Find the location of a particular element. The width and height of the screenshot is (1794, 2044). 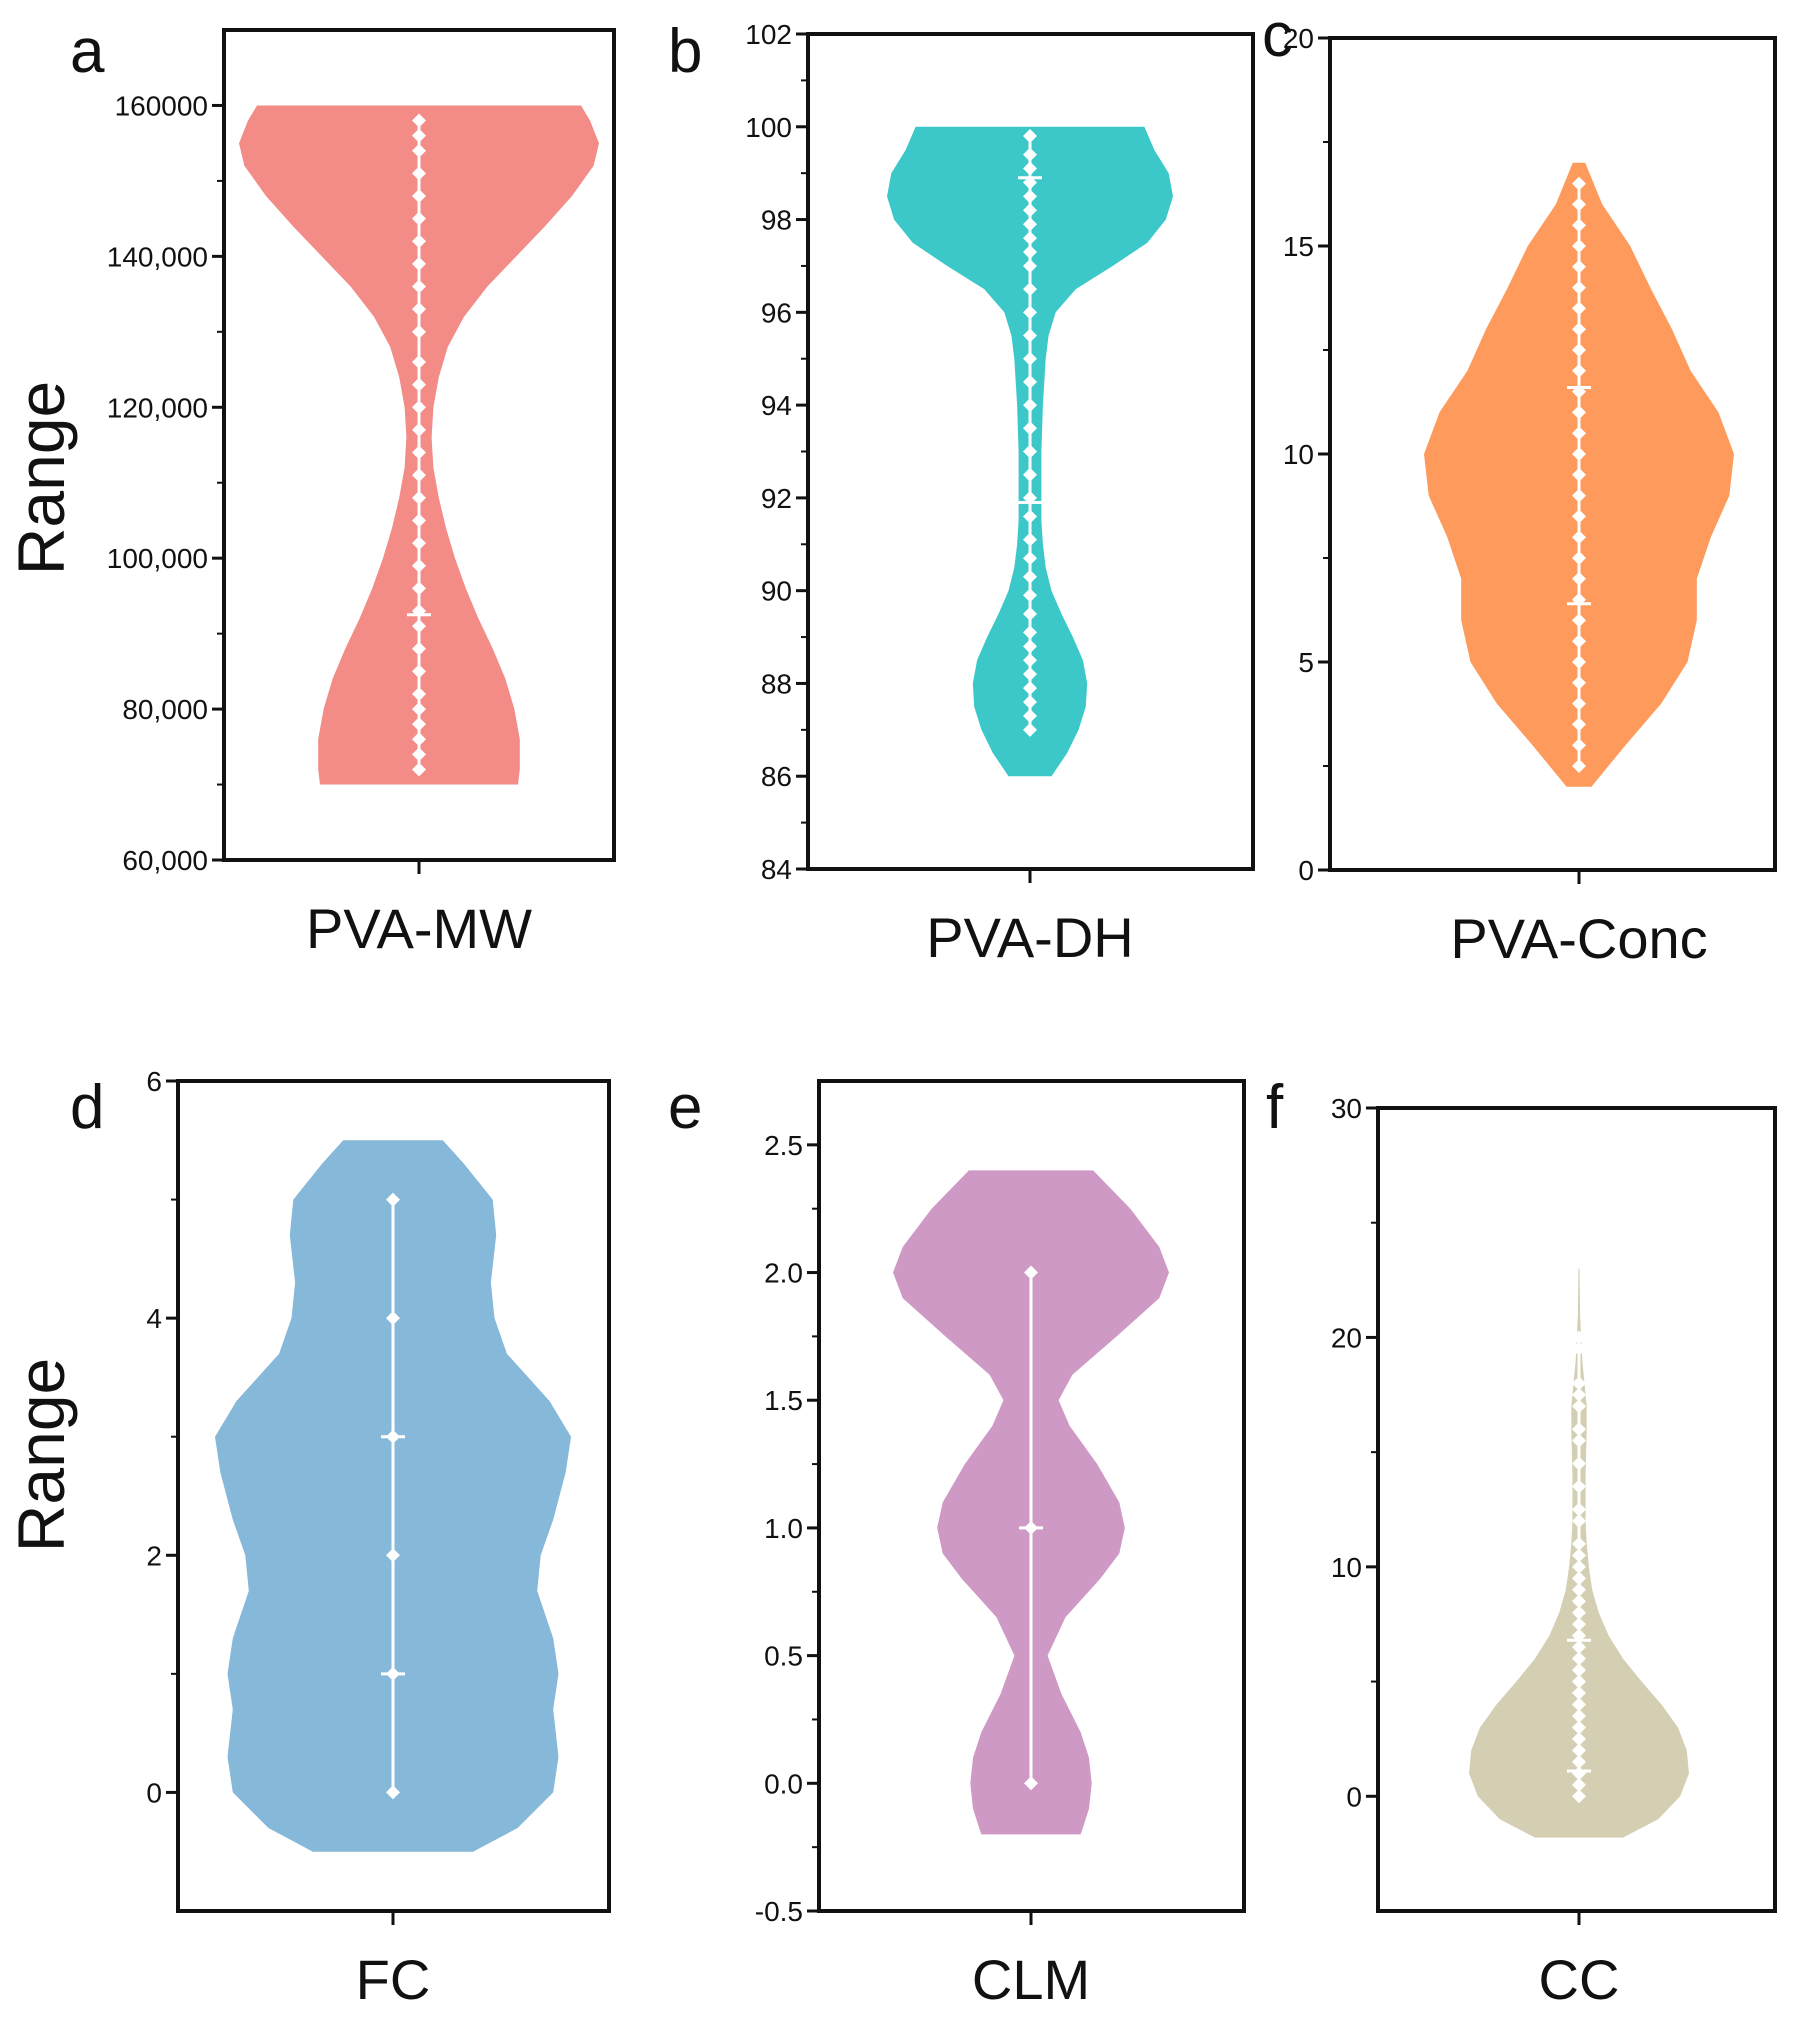

y-axis-label-bottom: Range is located at coordinates (41, 1455).